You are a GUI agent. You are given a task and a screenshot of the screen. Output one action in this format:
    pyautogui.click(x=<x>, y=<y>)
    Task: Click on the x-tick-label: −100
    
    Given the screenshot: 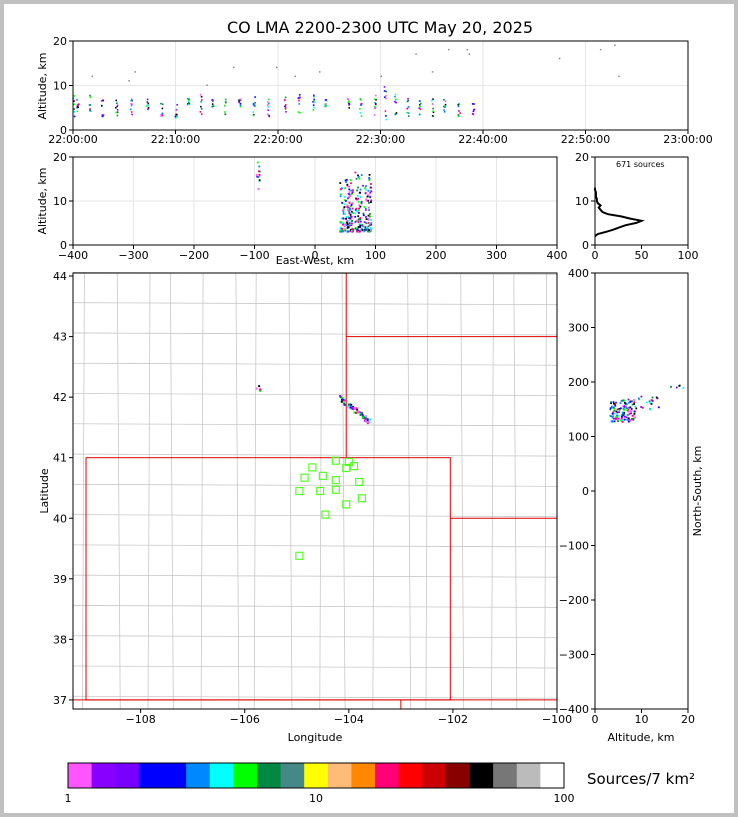 What is the action you would take?
    pyautogui.click(x=557, y=719)
    